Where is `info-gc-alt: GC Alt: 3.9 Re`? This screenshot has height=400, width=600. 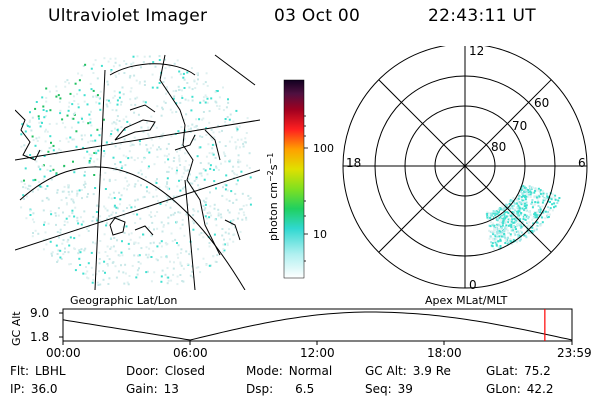
info-gc-alt: GC Alt: 3.9 Re is located at coordinates (408, 371).